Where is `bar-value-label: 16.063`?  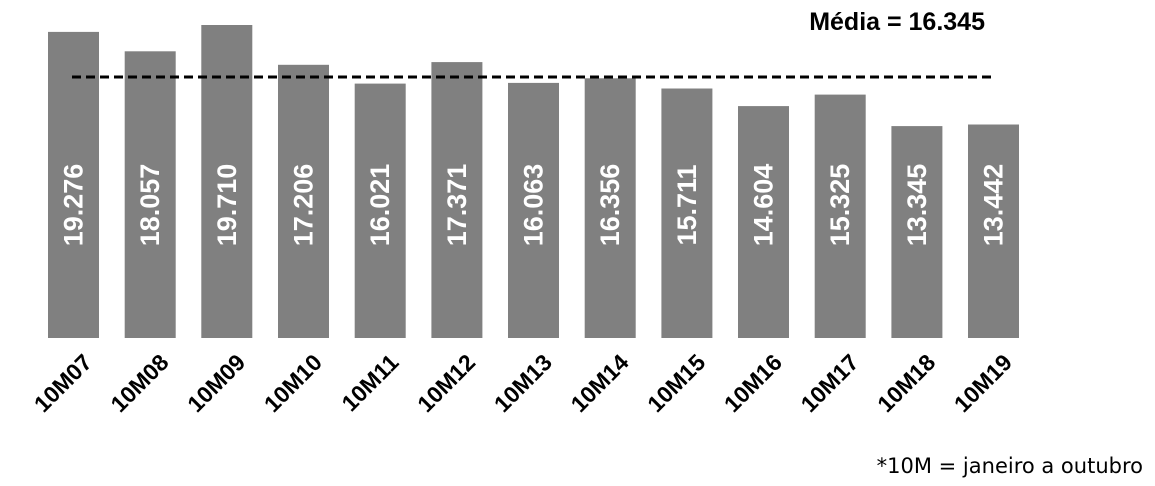
bar-value-label: 16.063 is located at coordinates (534, 205).